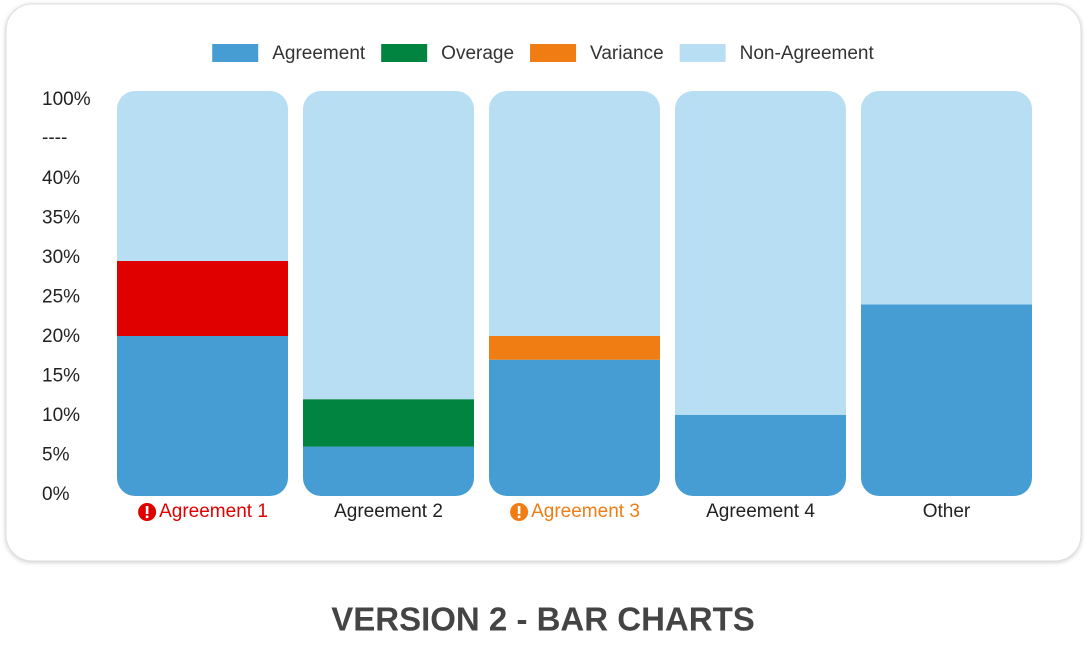  I want to click on x-tick-label: Agreement 2, so click(388, 511).